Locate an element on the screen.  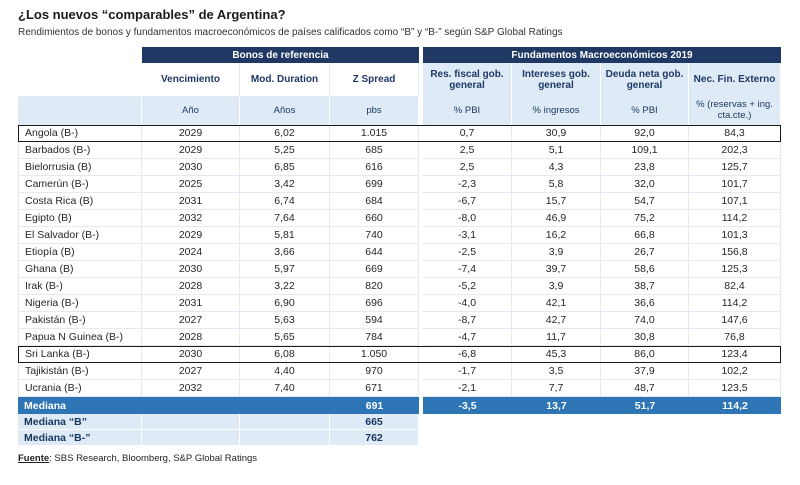
value-cell: 6,02 is located at coordinates (285, 133).